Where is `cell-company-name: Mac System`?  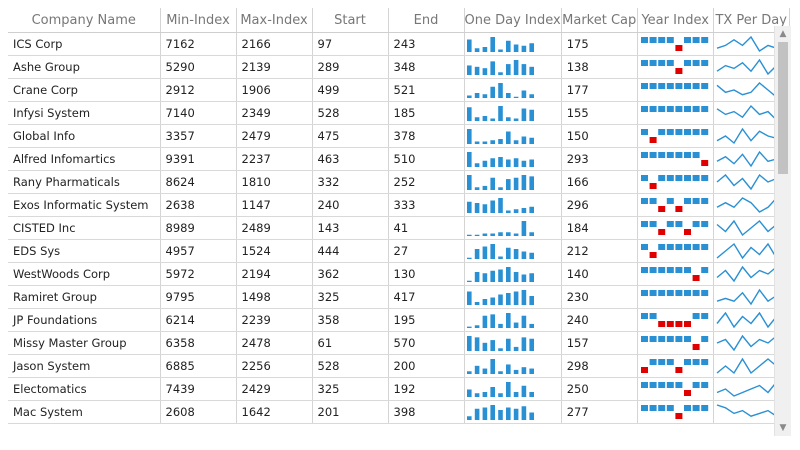
cell-company-name: Mac System is located at coordinates (84, 412).